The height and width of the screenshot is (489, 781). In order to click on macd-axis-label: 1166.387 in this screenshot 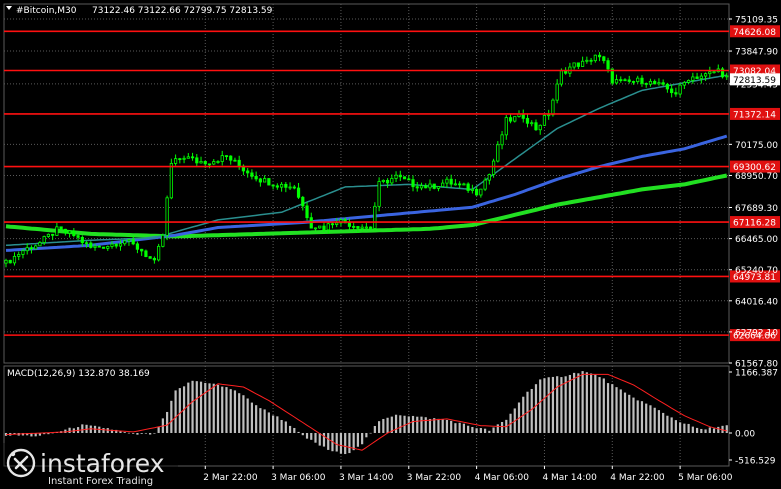, I will do `click(756, 374)`.